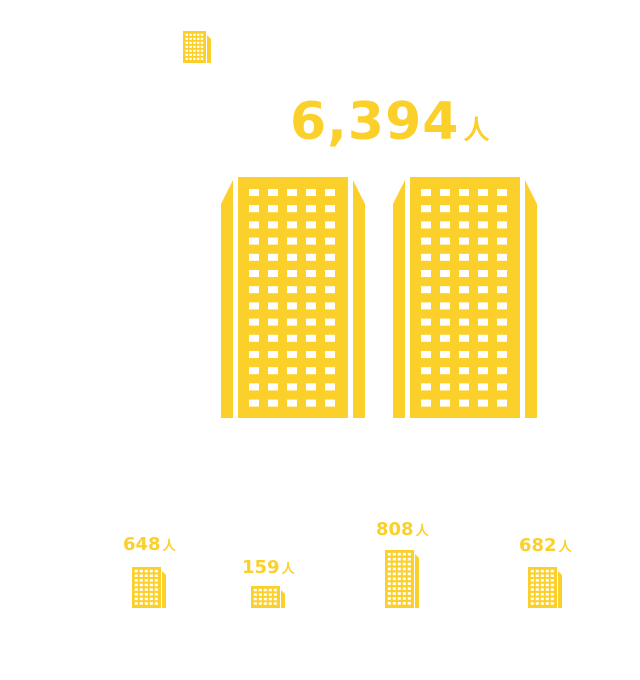  What do you see at coordinates (149, 545) in the screenshot?
I see `item-1-value: 648 人` at bounding box center [149, 545].